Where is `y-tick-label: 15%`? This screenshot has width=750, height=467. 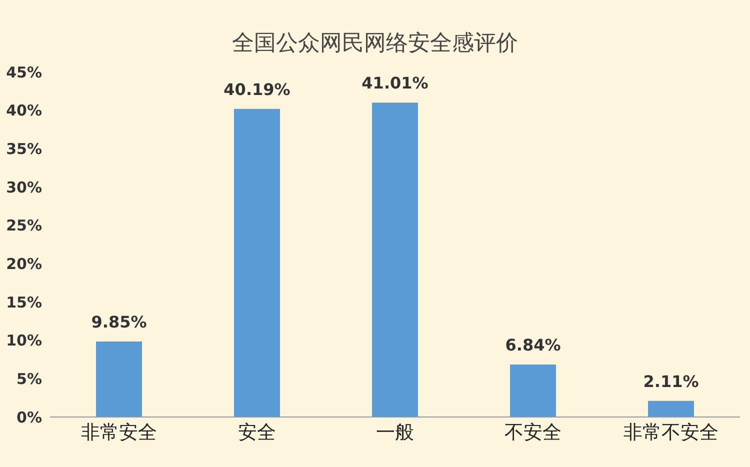 y-tick-label: 15% is located at coordinates (24, 302).